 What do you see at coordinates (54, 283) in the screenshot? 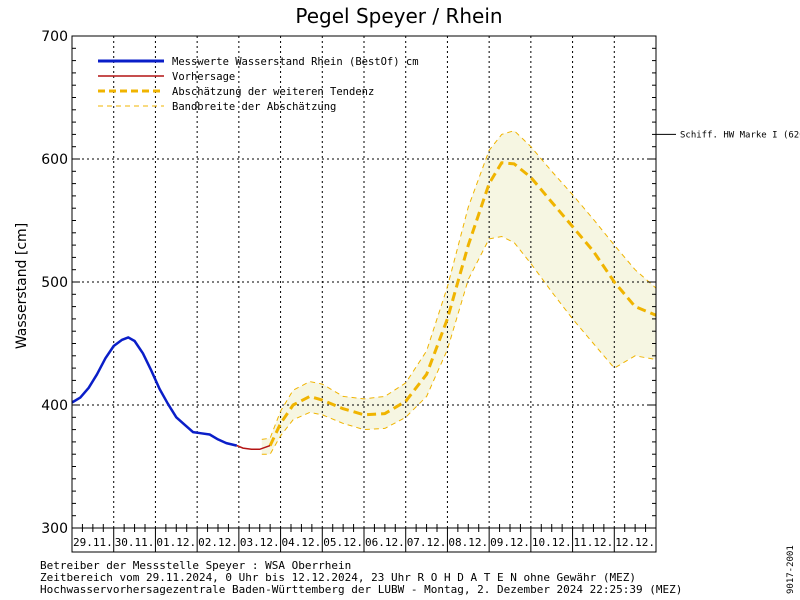
I see `y-tick-label: 500` at bounding box center [54, 283].